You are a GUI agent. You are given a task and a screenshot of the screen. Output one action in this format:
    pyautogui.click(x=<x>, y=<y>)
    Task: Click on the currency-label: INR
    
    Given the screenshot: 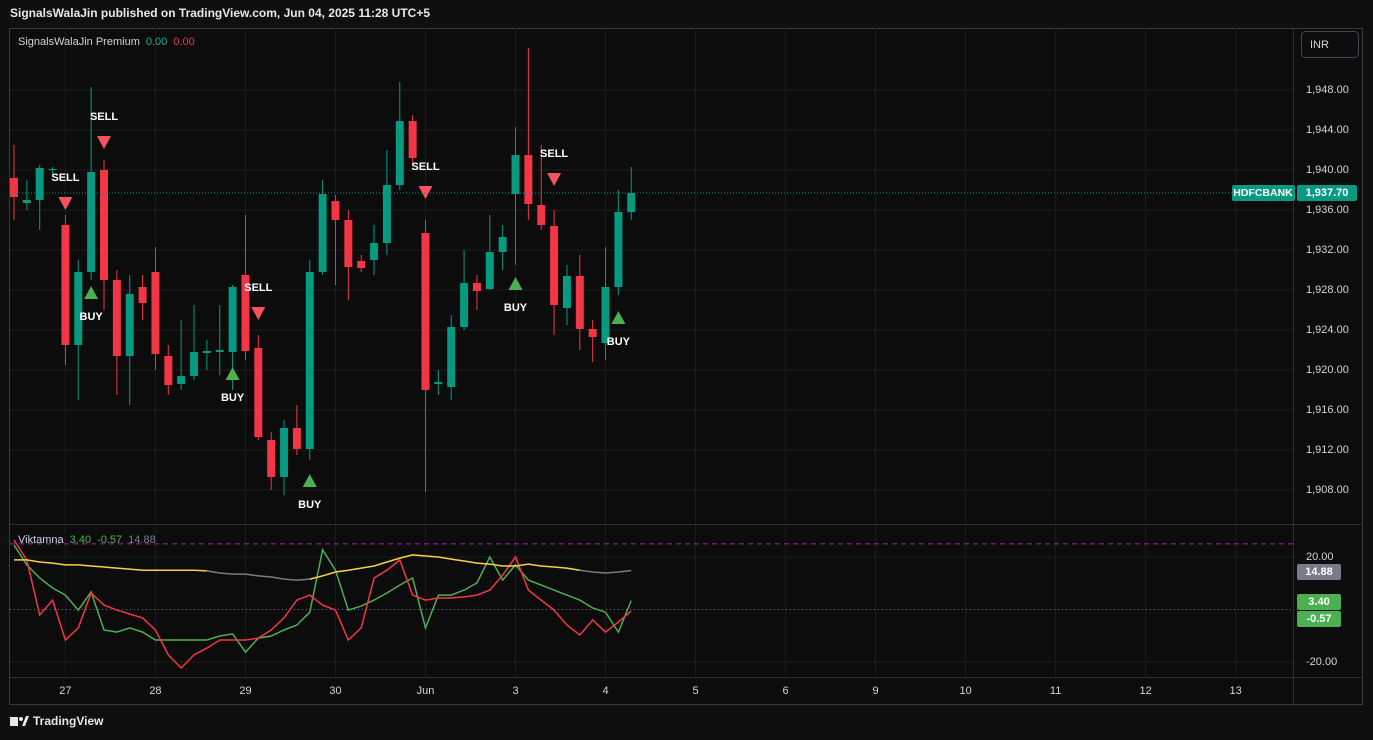 What is the action you would take?
    pyautogui.click(x=1319, y=45)
    